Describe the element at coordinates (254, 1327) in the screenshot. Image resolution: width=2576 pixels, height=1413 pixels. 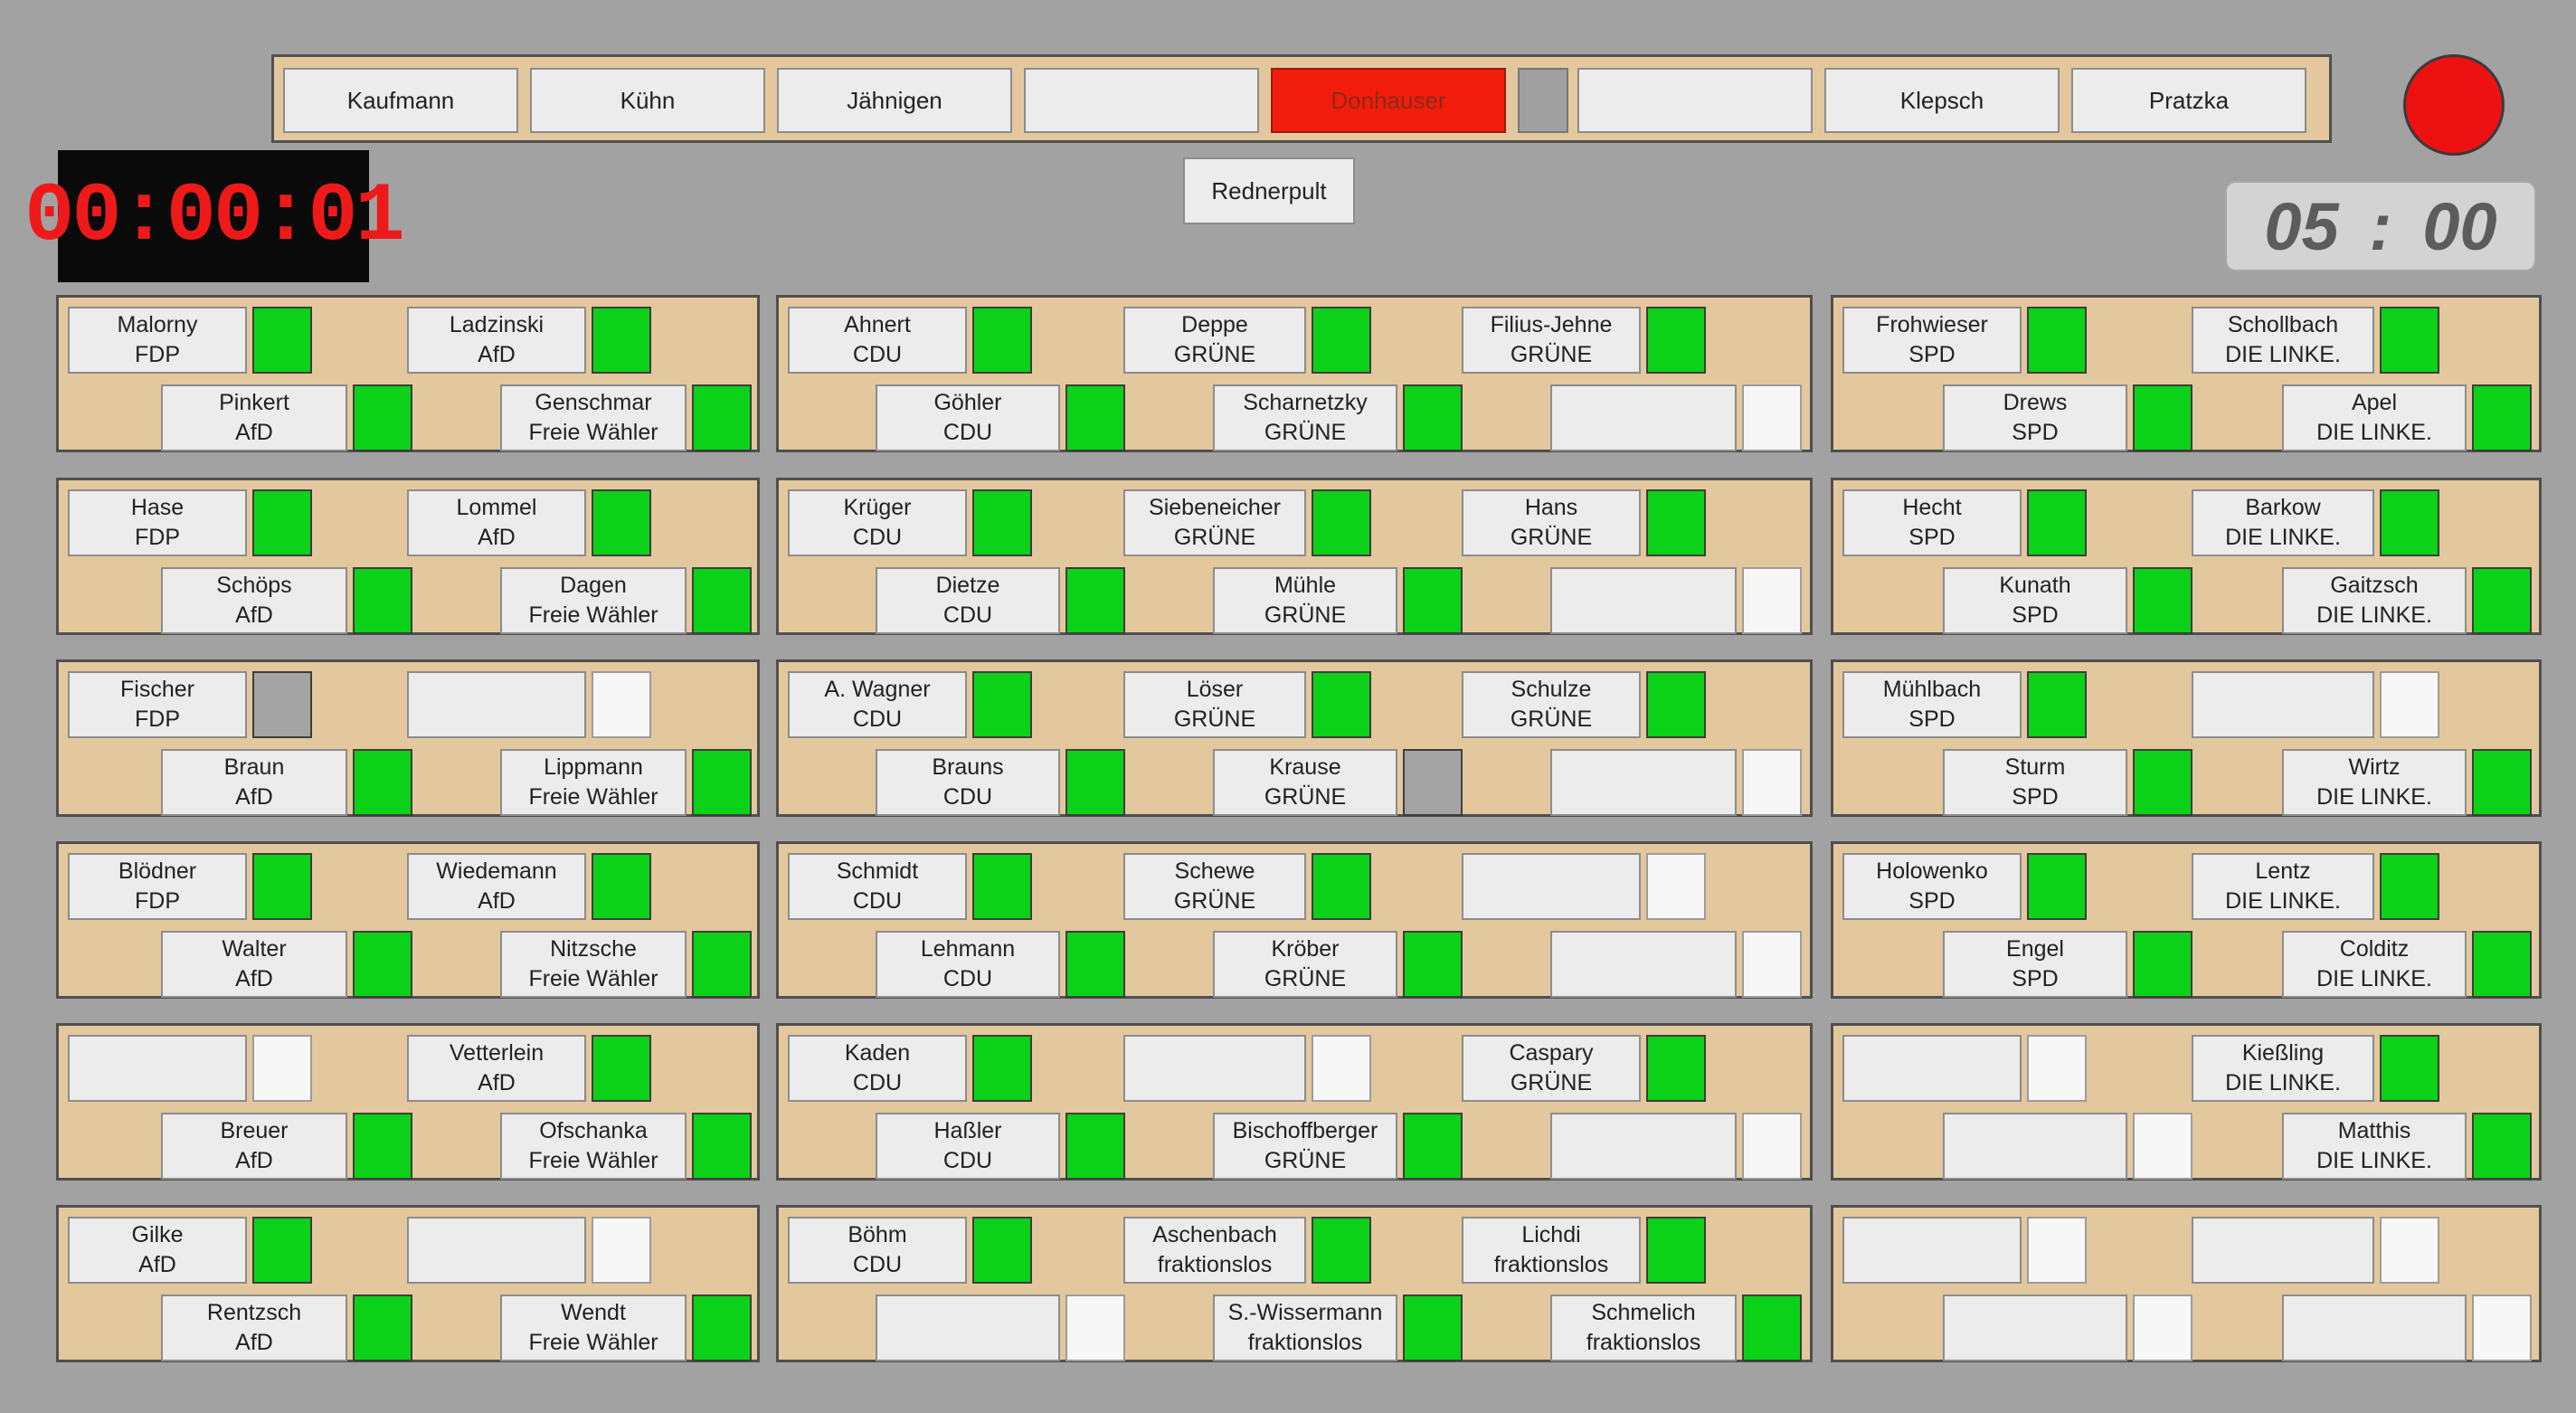
I see `seat-name-box: Rentzsch AfD` at that location.